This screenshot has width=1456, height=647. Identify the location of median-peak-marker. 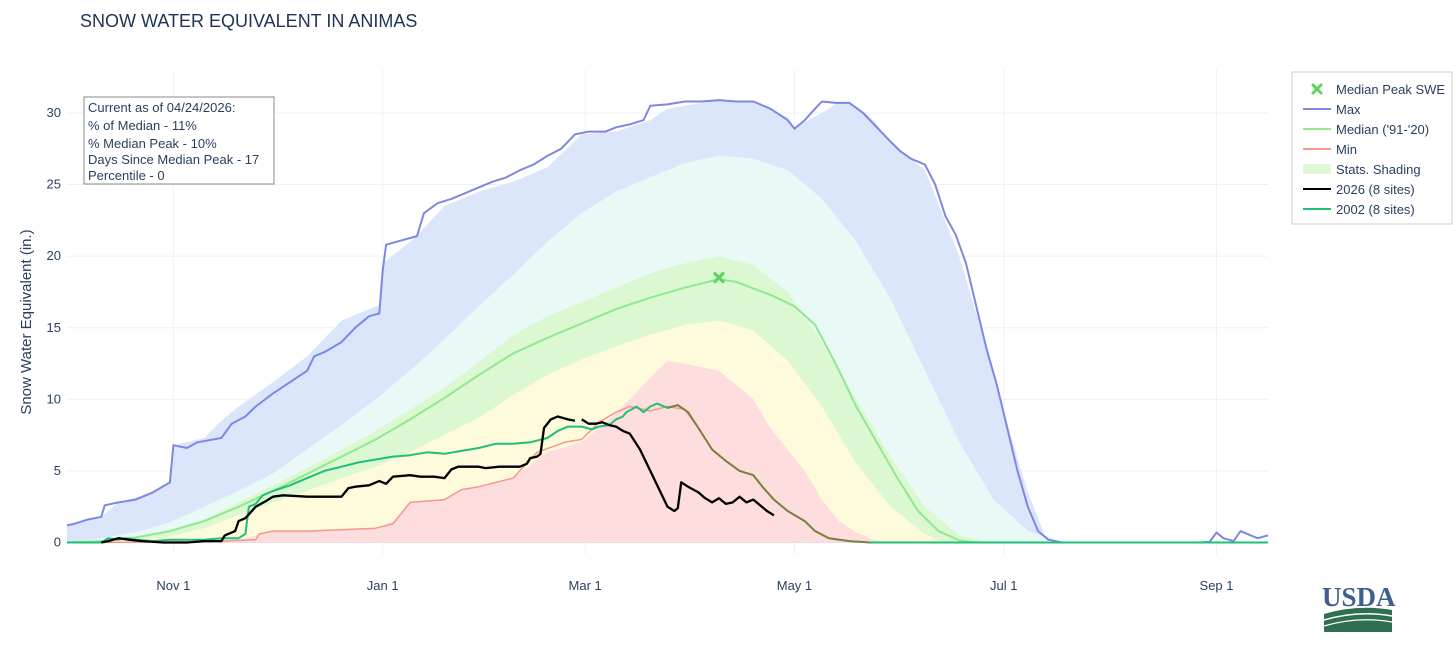
(719, 278).